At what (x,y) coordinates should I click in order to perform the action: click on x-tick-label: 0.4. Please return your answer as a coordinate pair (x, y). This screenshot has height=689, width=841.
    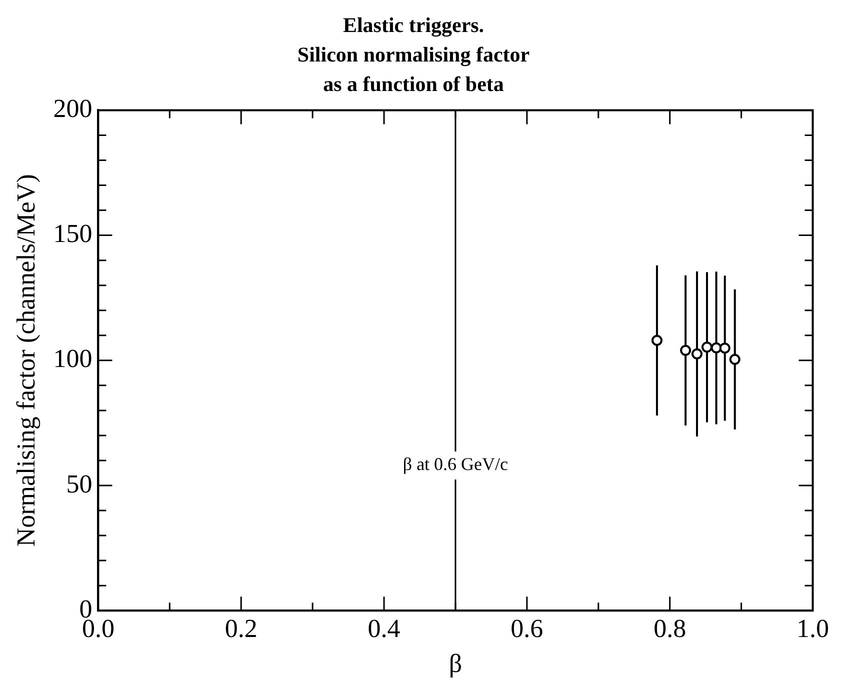
    Looking at the image, I should click on (384, 629).